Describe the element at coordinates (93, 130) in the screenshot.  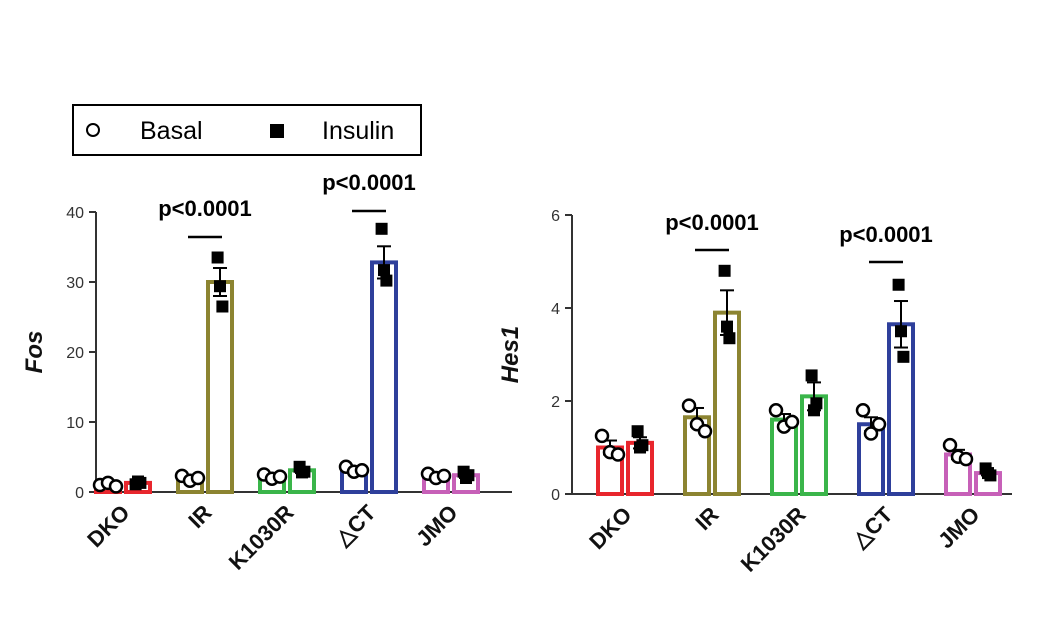
I see `basal-legend-marker` at that location.